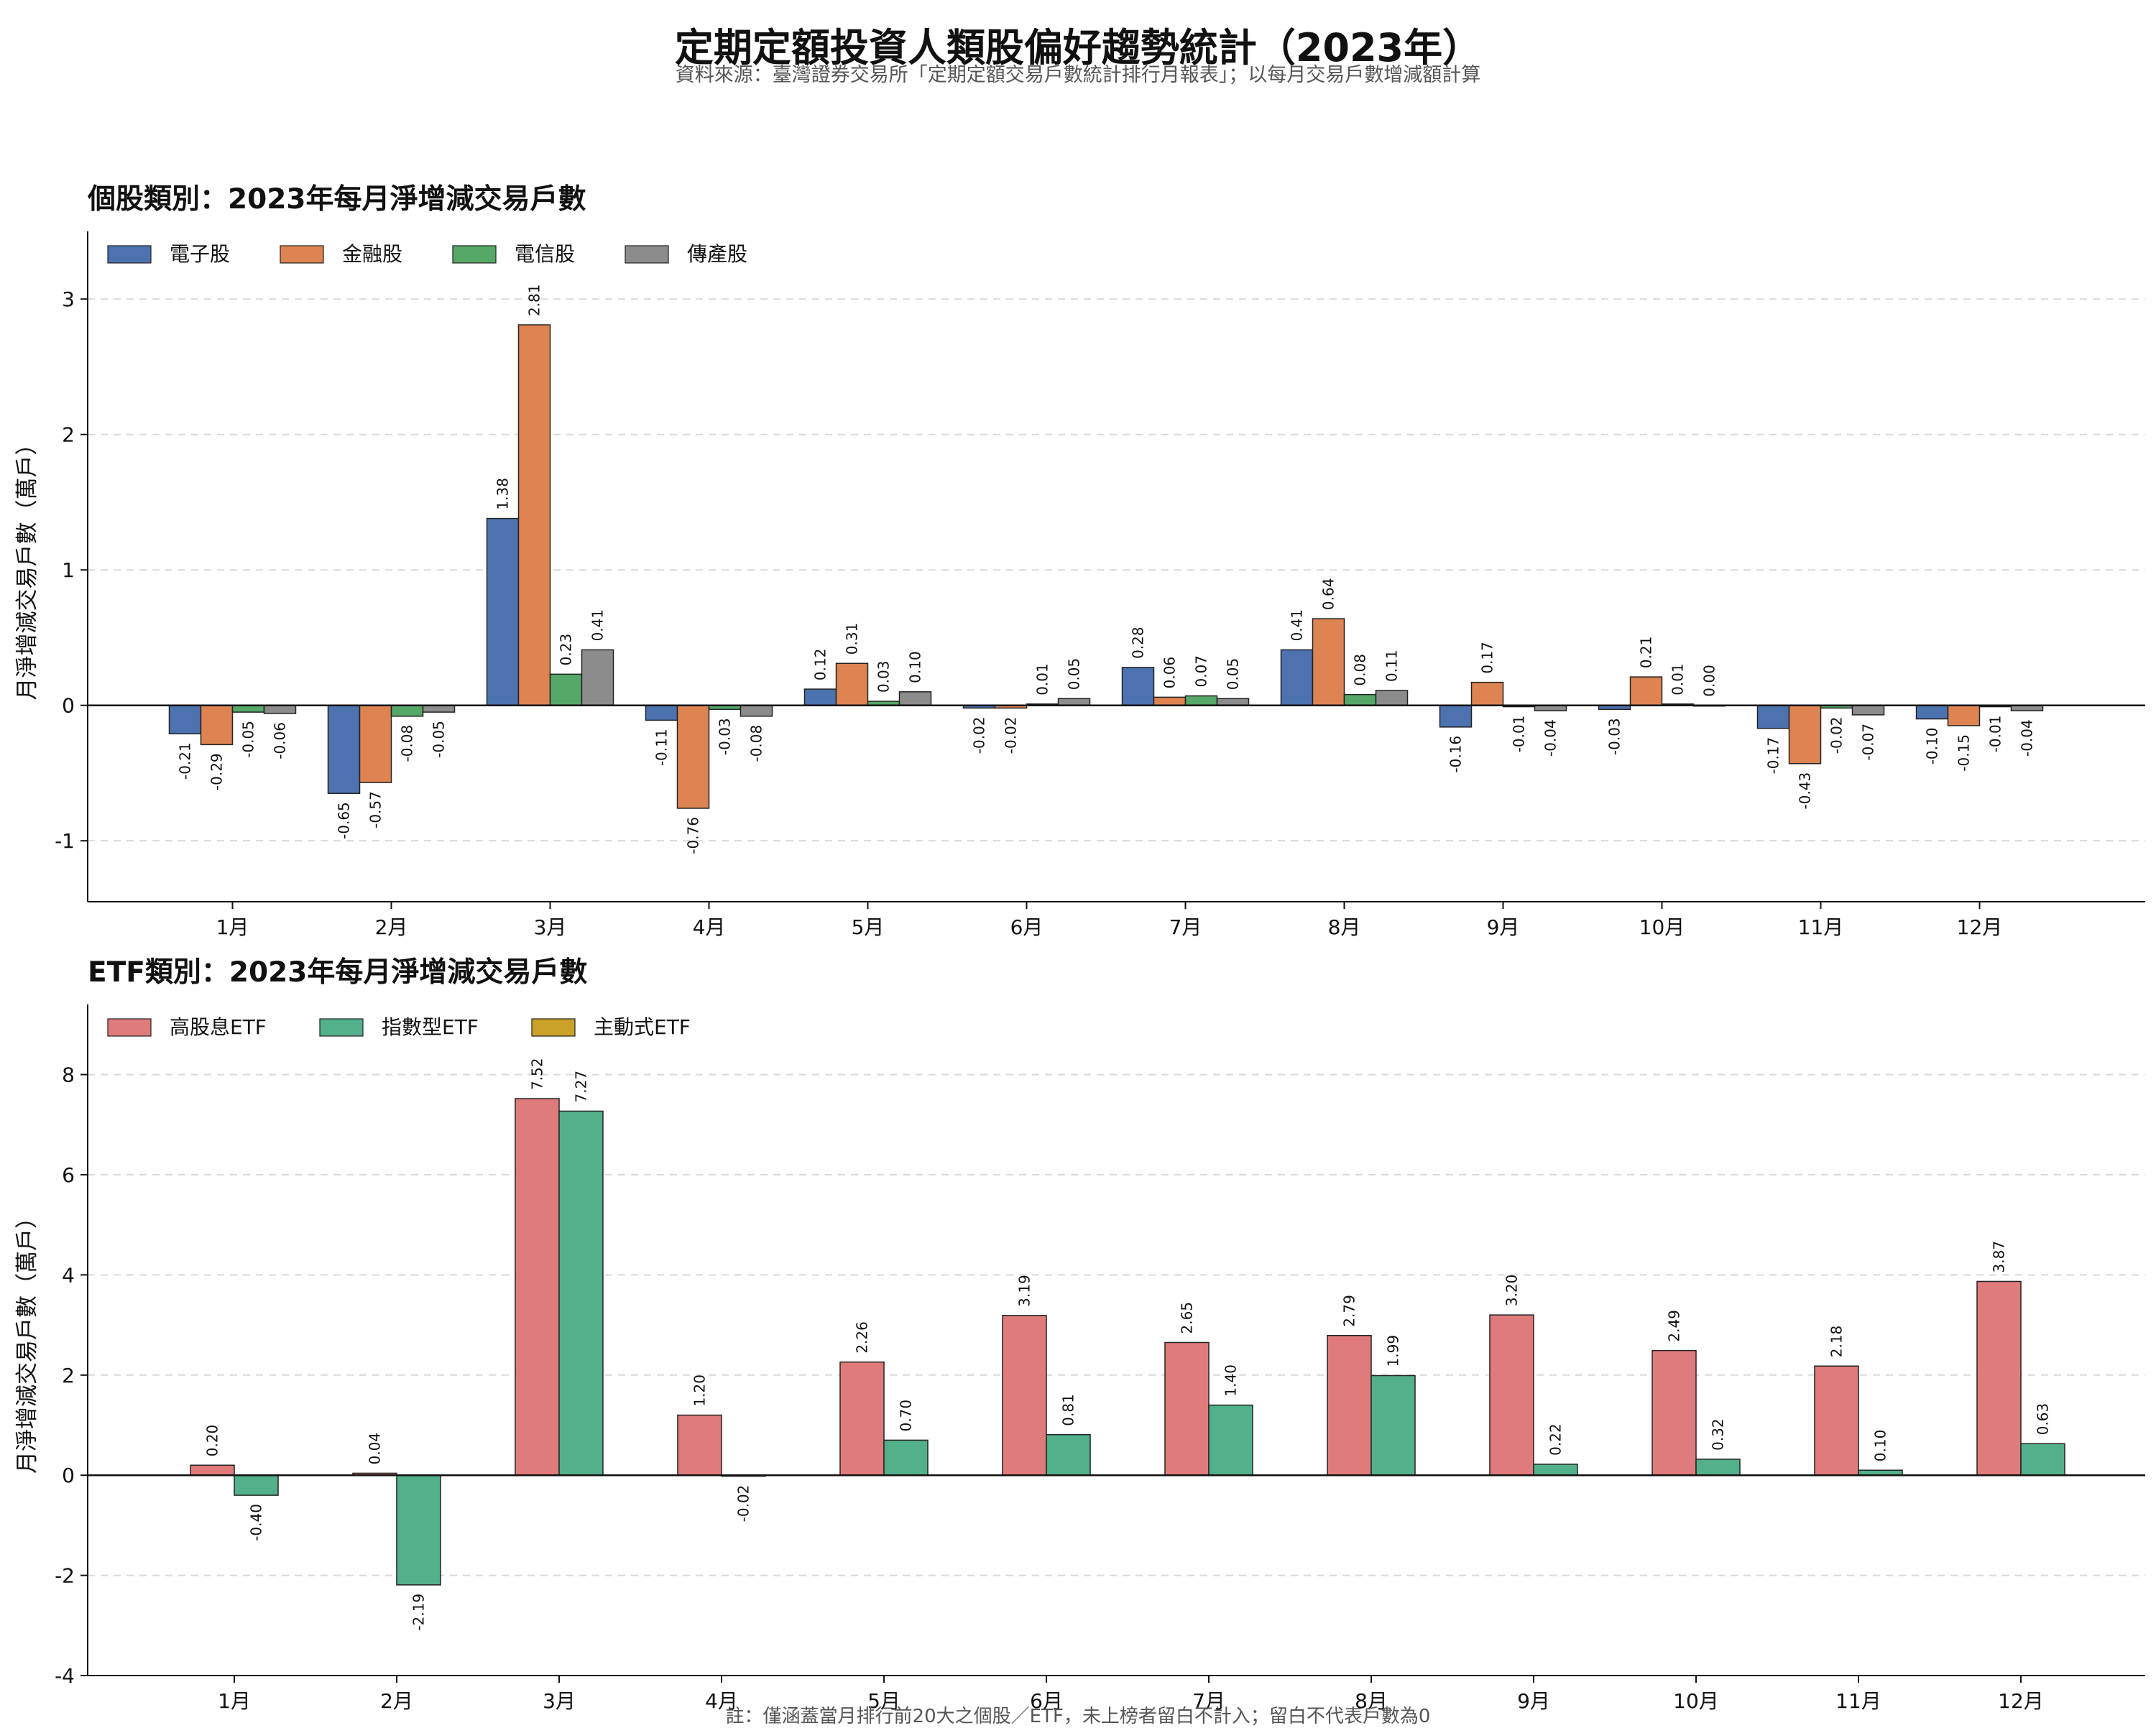 The height and width of the screenshot is (1728, 2156). Describe the element at coordinates (1837, 1420) in the screenshot. I see `bar-高股息ETF-11月` at that location.